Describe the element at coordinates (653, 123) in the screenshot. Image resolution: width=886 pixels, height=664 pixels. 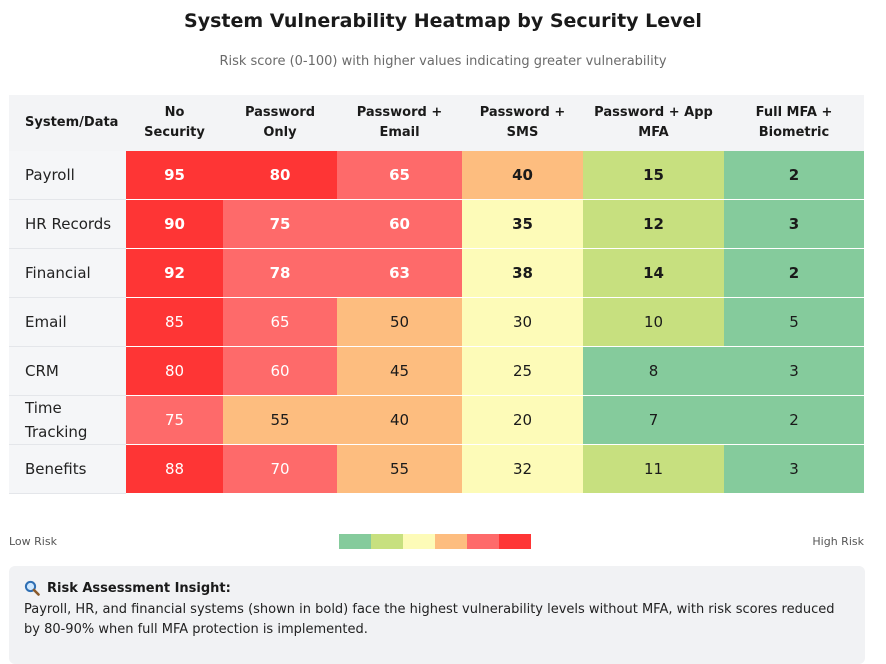
I see `column-header: Password + App MFA` at that location.